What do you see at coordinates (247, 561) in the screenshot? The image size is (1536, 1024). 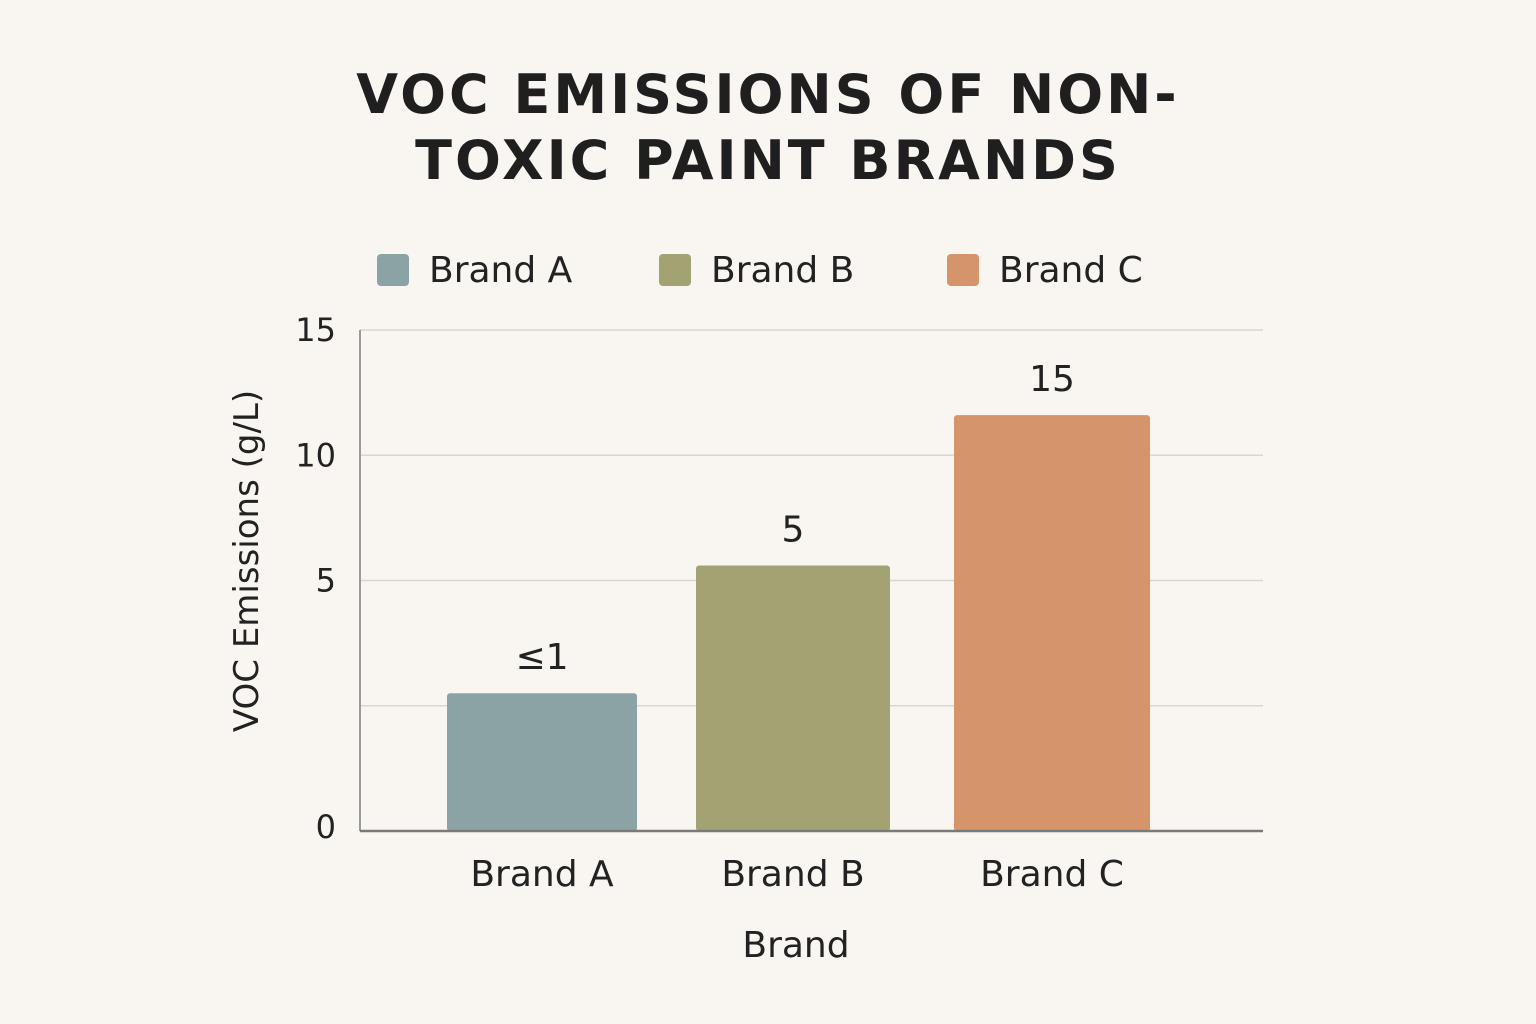 I see `y-axis-title: VOC Emissions (g/L)` at bounding box center [247, 561].